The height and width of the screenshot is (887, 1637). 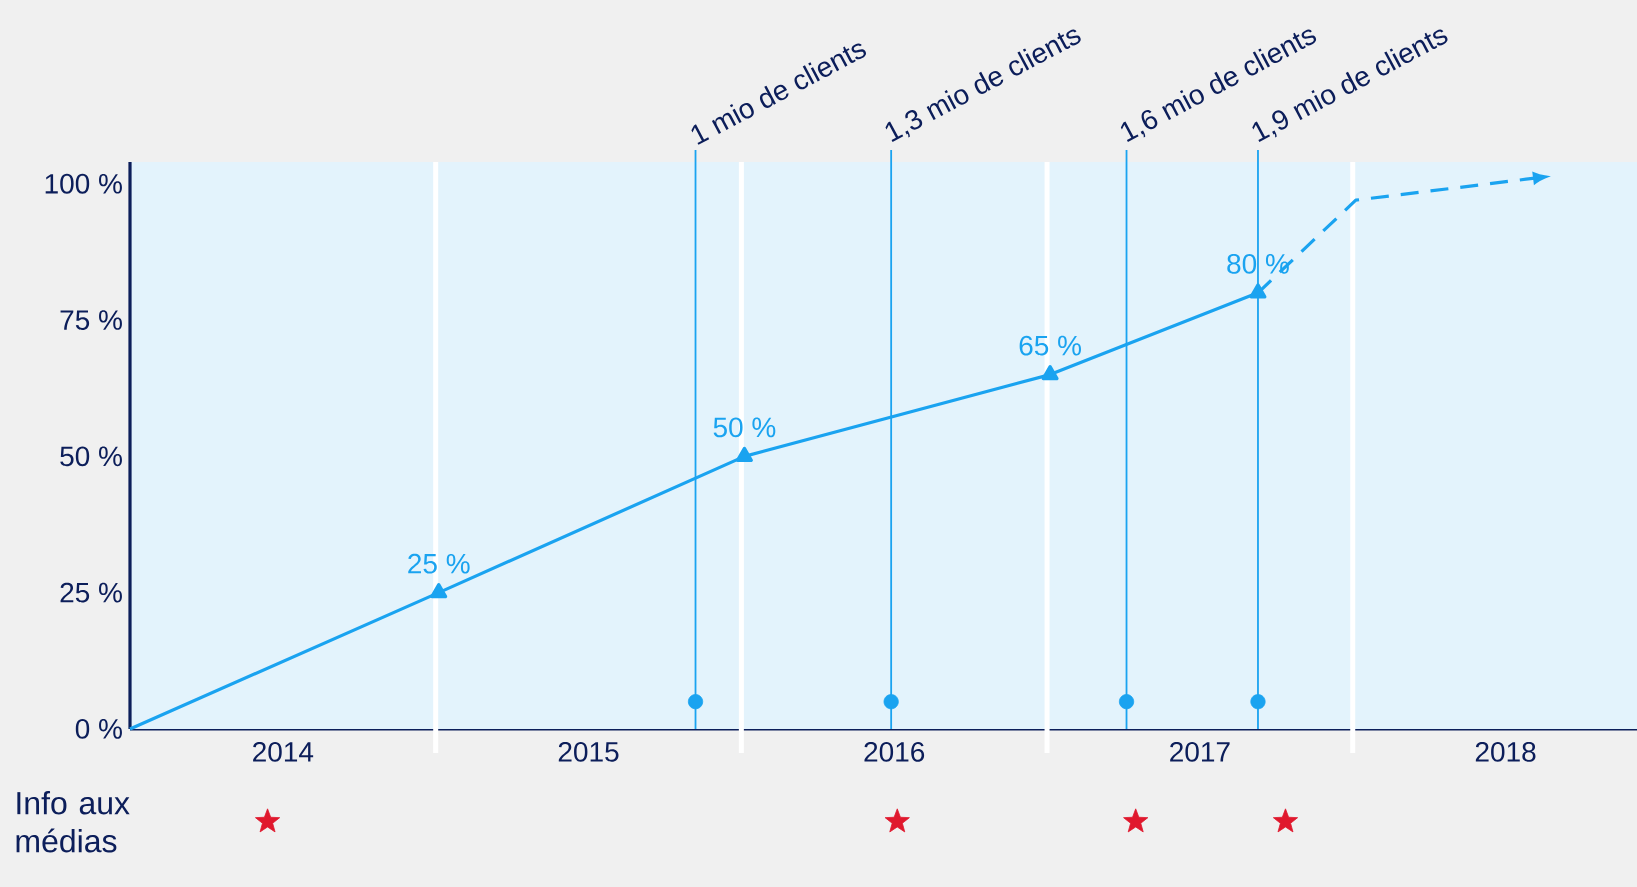 What do you see at coordinates (1200, 751) in the screenshot?
I see `x-tick-label: 2017` at bounding box center [1200, 751].